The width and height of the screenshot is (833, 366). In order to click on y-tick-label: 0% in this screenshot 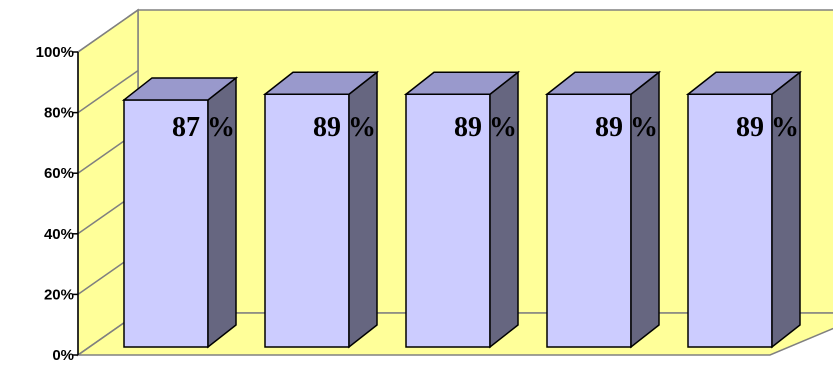, I will do `click(63, 355)`.